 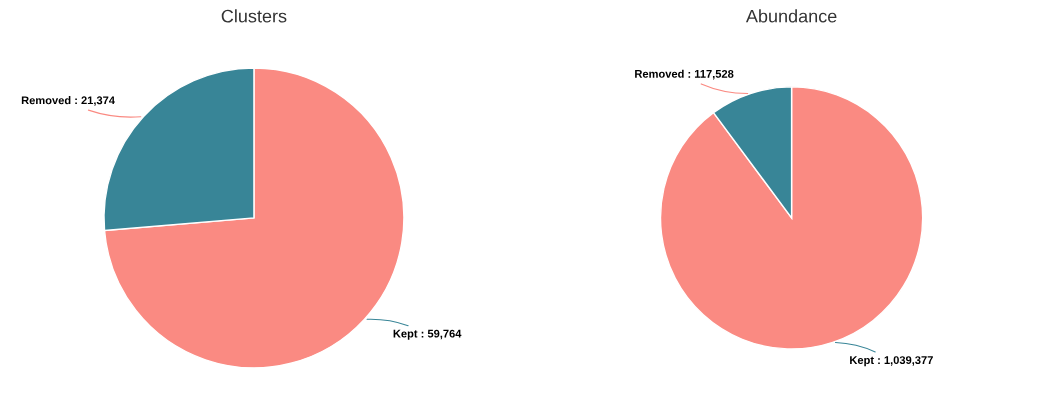 I want to click on slice-label: Kept : 1,039,377, so click(x=891, y=361).